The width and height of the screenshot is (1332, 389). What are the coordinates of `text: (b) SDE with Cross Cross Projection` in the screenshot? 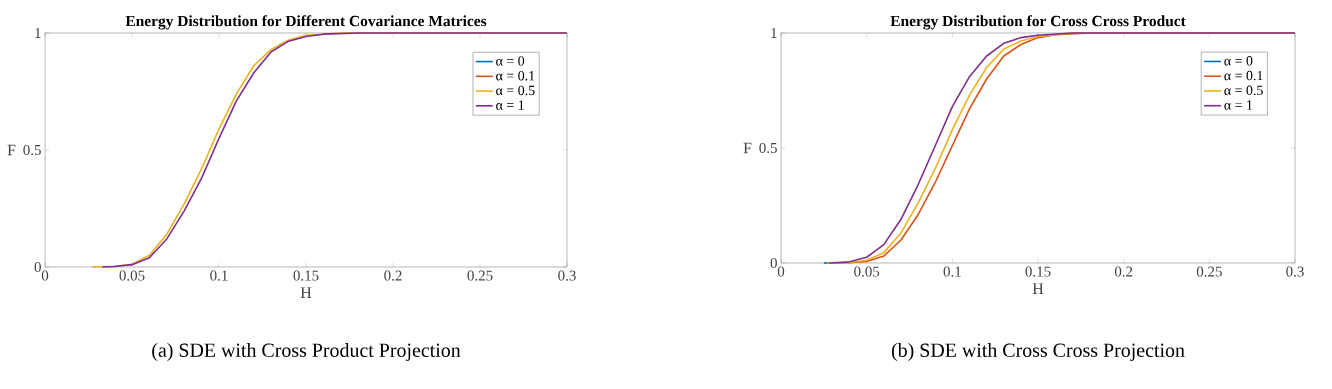 It's located at (1038, 352).